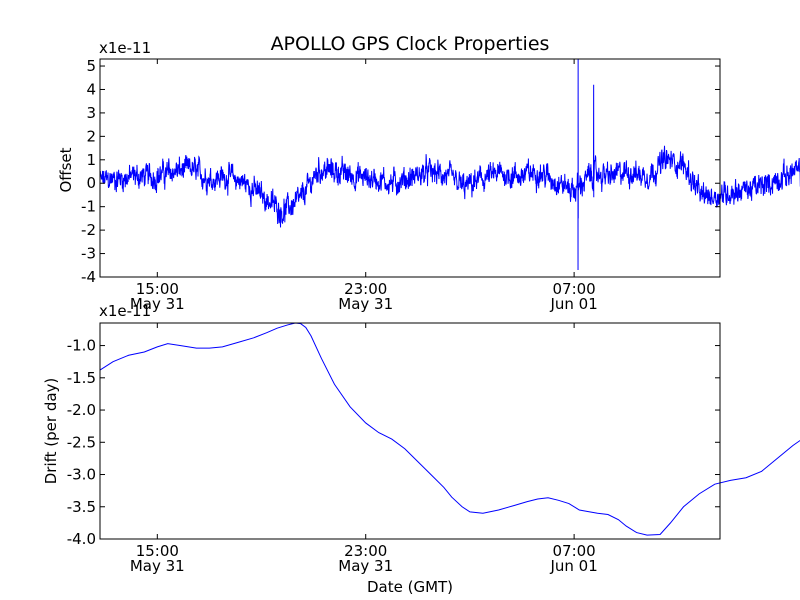  Describe the element at coordinates (51, 431) in the screenshot. I see `drift-ylabel: Drift (per day)` at that location.